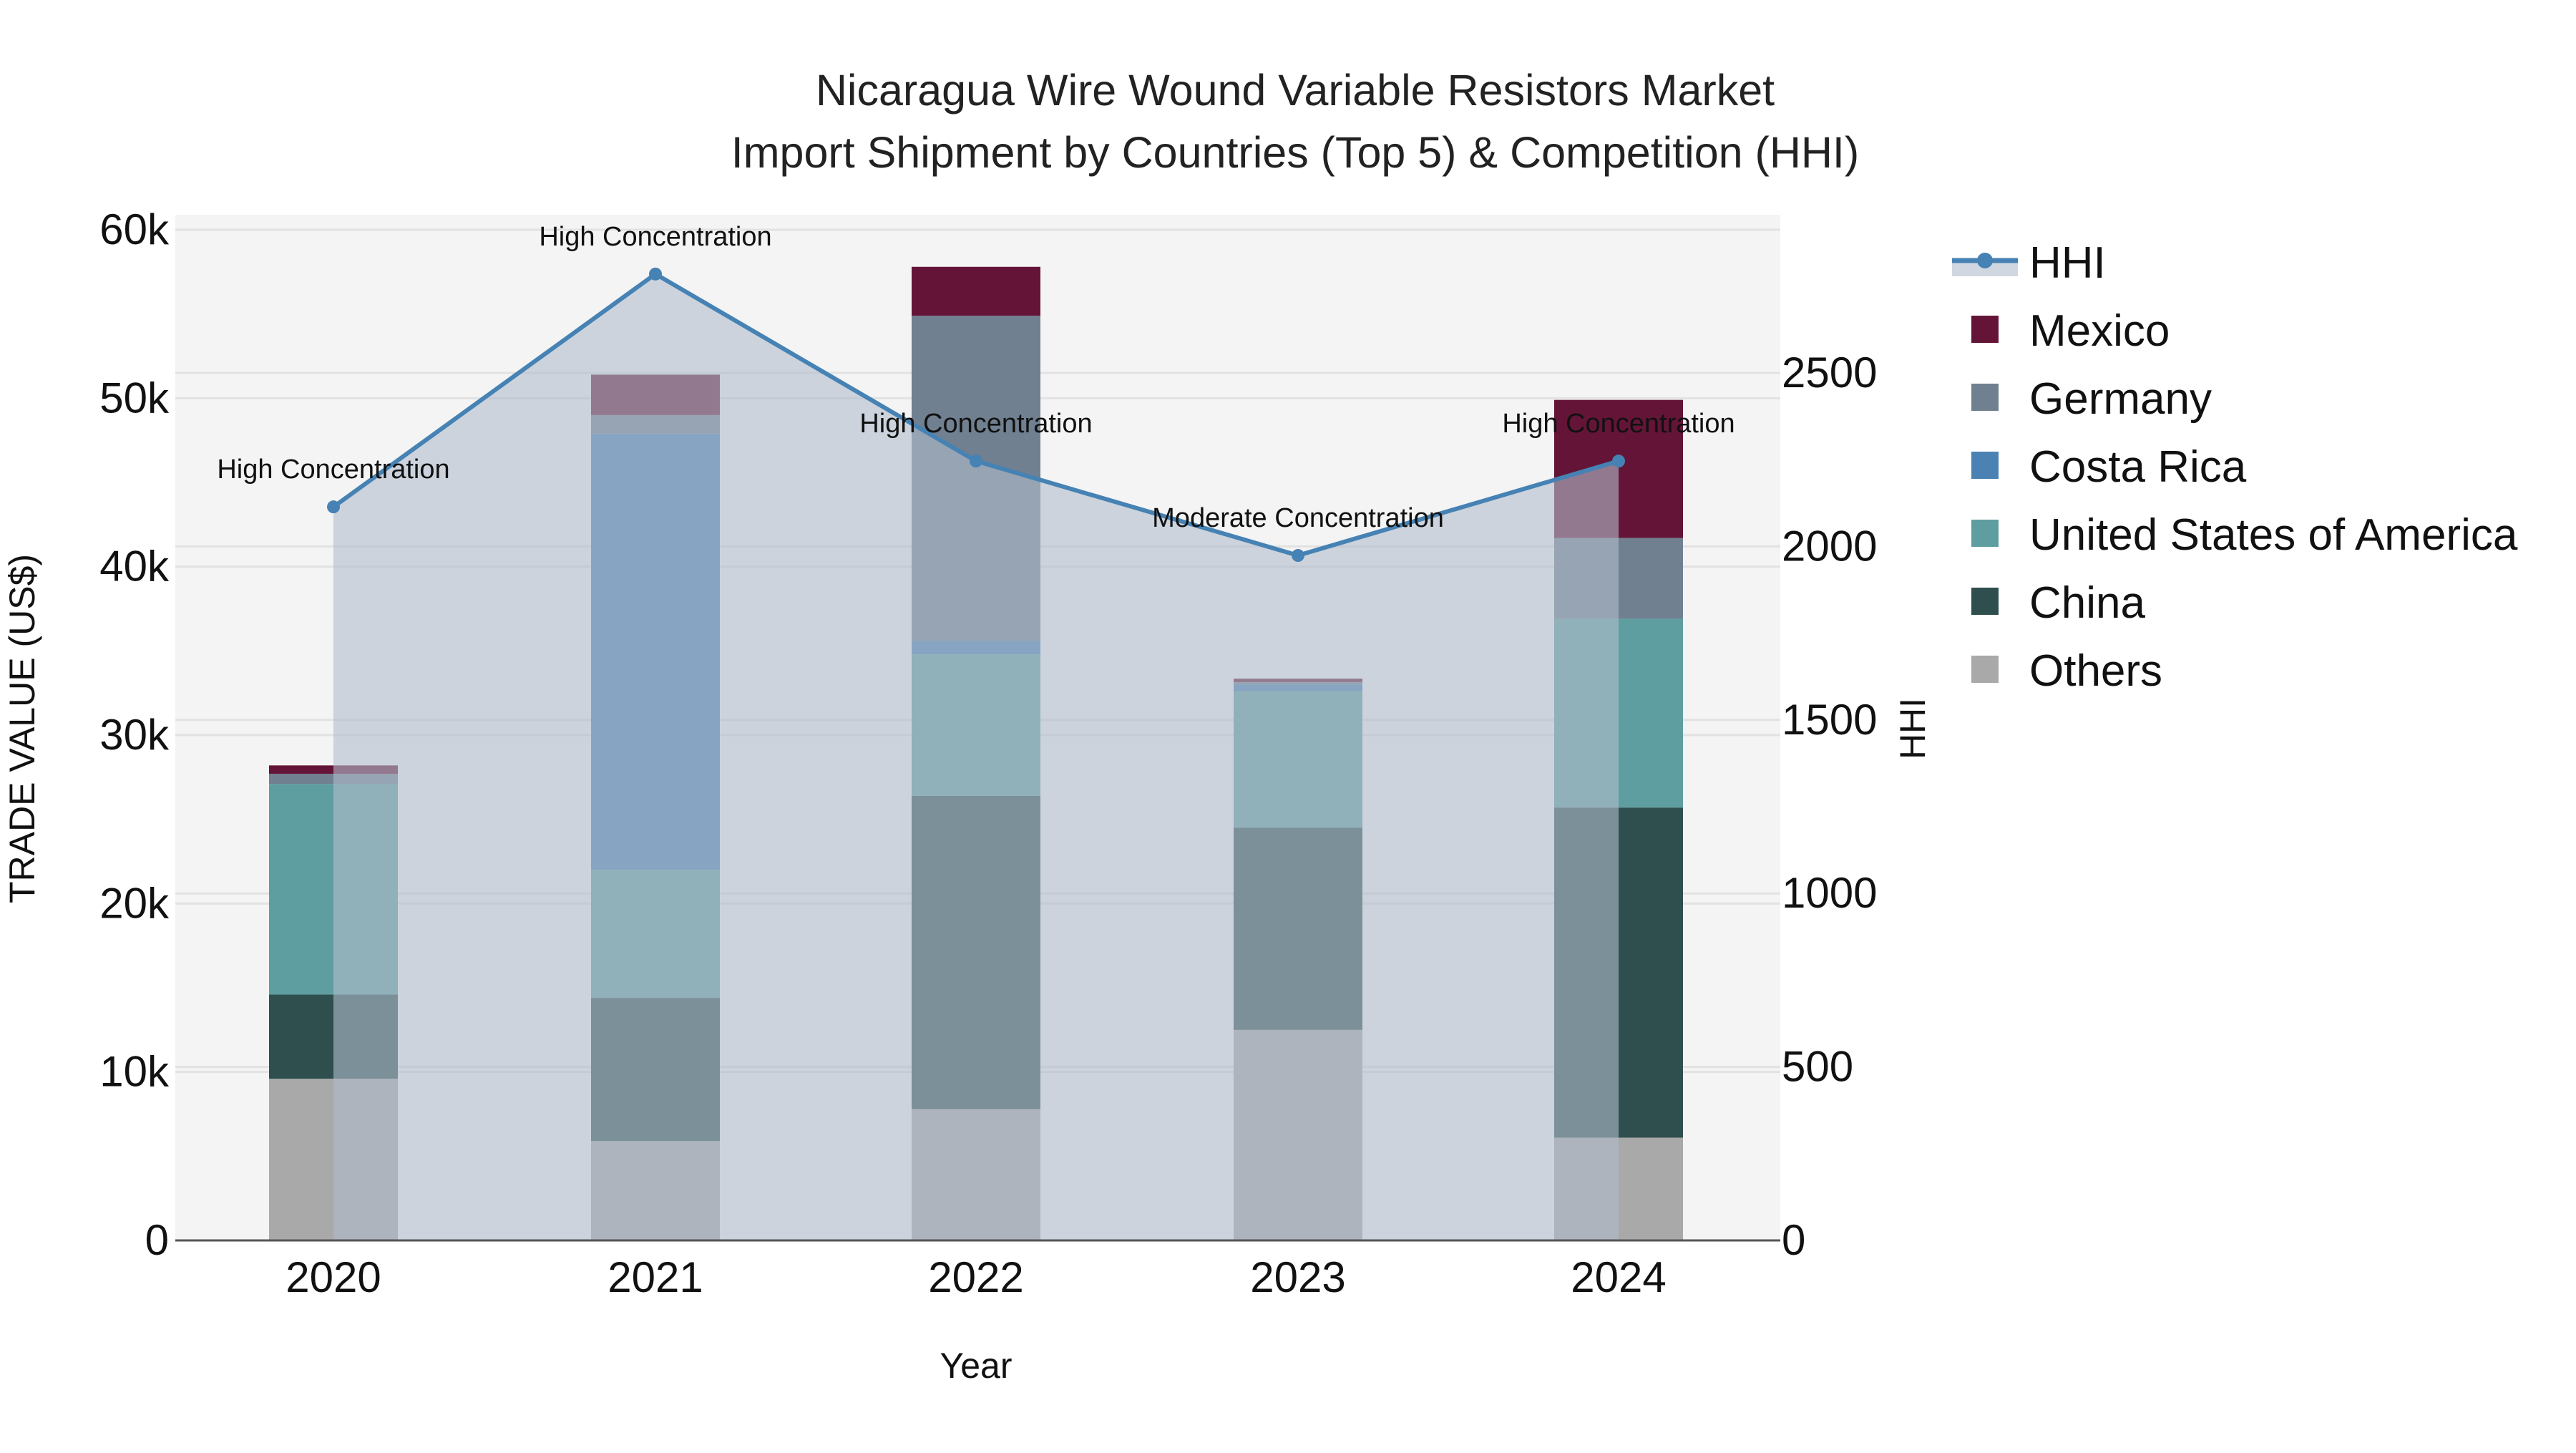 This screenshot has width=2576, height=1453. I want to click on legend-label: Costa Rica, so click(2138, 467).